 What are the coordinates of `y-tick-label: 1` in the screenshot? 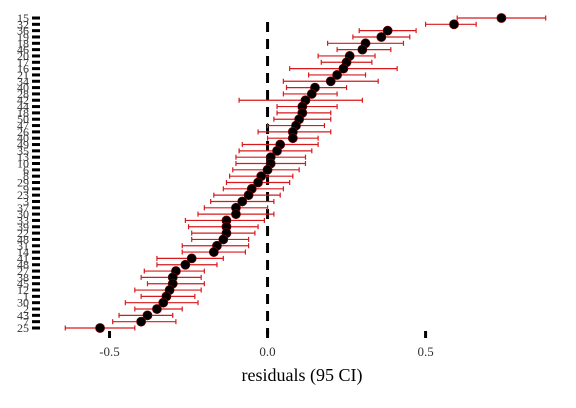 It's located at (26, 296).